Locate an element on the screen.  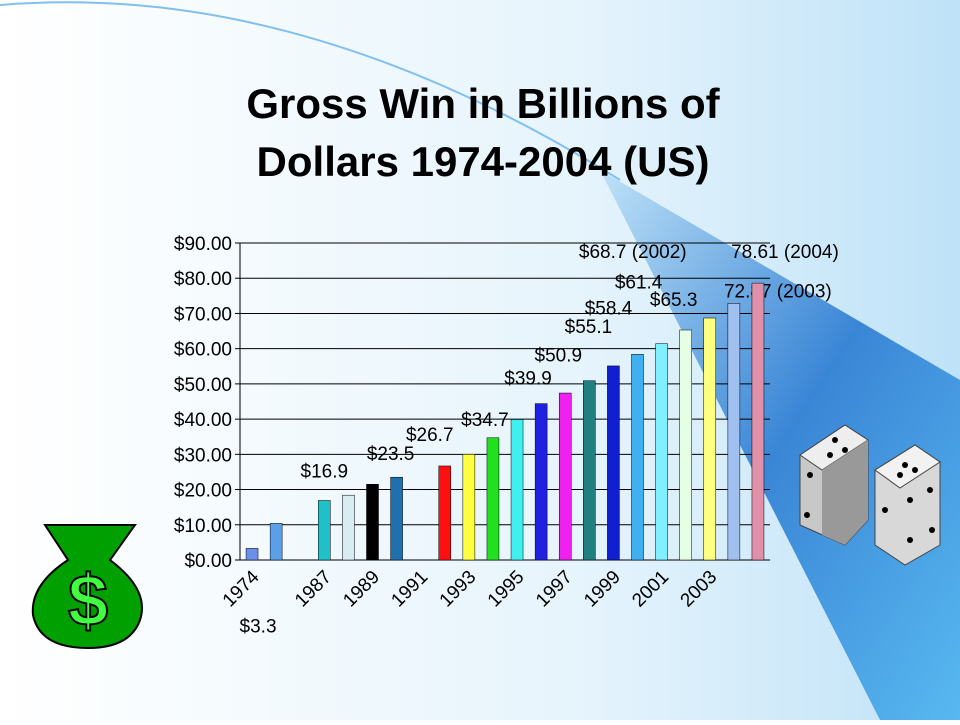
y-tick-label: $90.00 is located at coordinates (203, 244).